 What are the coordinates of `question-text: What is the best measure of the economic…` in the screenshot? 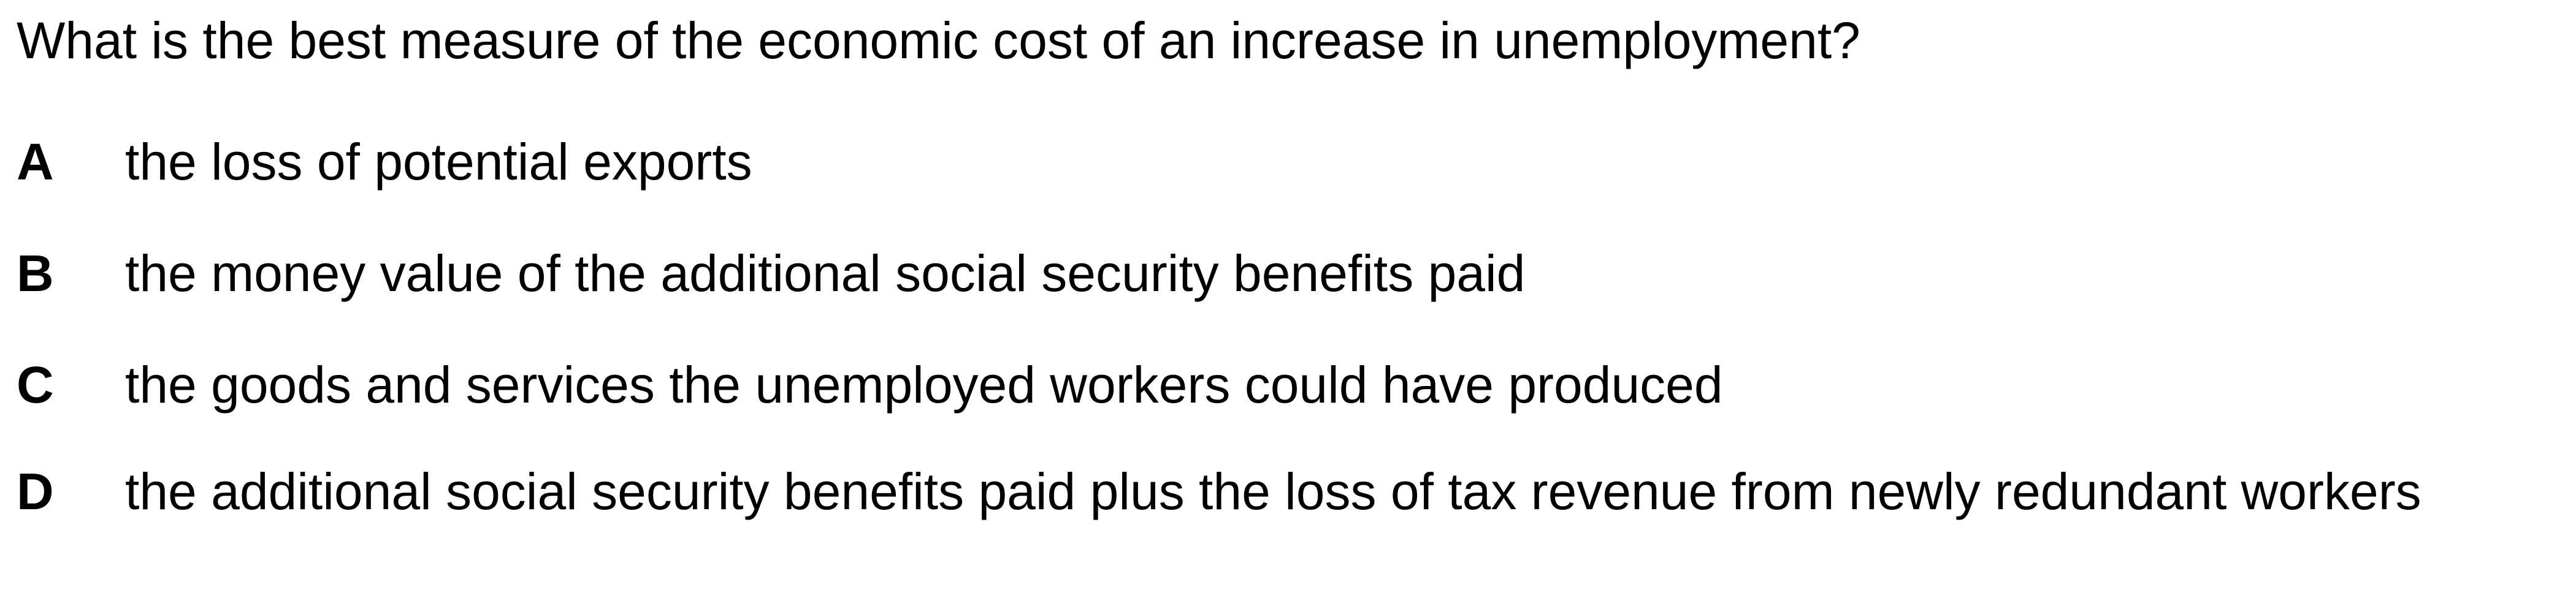 It's located at (938, 41).